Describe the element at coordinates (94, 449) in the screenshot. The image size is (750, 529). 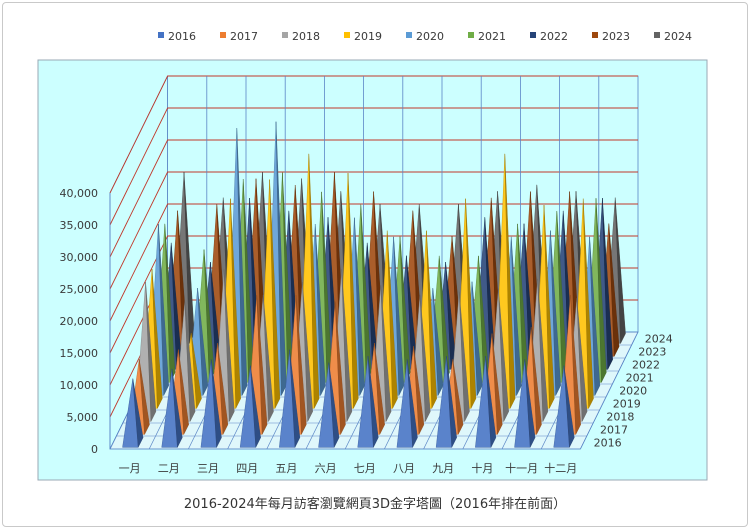
I see `y-tick-label-0: 0` at that location.